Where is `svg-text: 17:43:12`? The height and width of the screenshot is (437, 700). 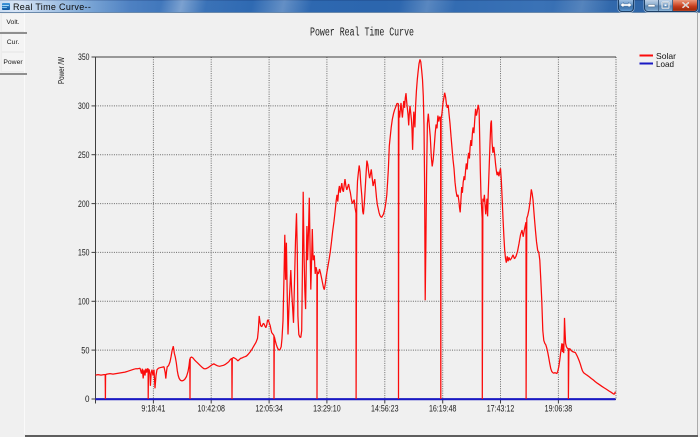
svg-text: 17:43:12 is located at coordinates (501, 409).